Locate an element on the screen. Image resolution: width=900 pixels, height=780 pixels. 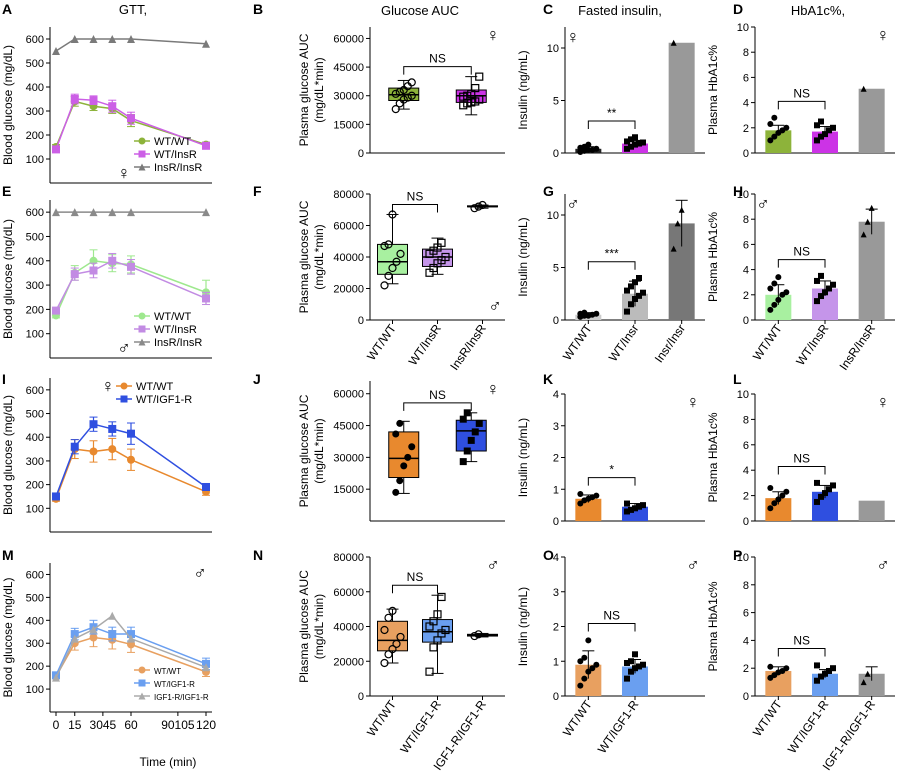
legend-label: WT/WT is located at coordinates (173, 142).